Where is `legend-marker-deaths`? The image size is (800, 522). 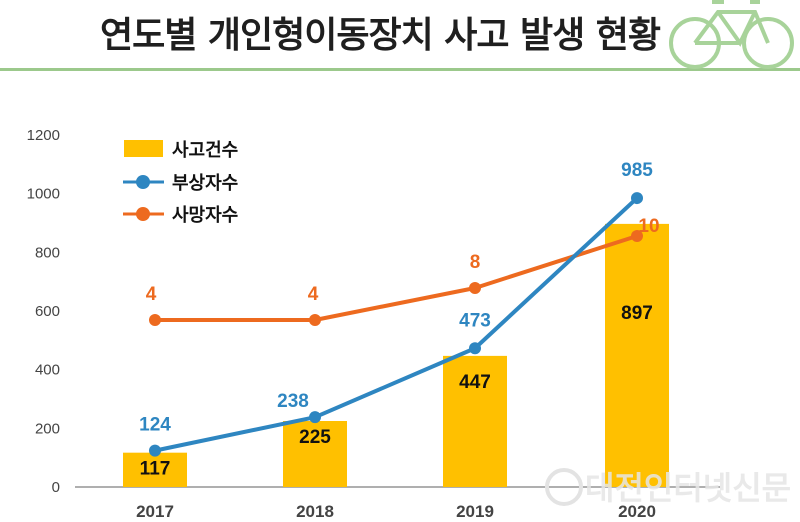 legend-marker-deaths is located at coordinates (143, 214).